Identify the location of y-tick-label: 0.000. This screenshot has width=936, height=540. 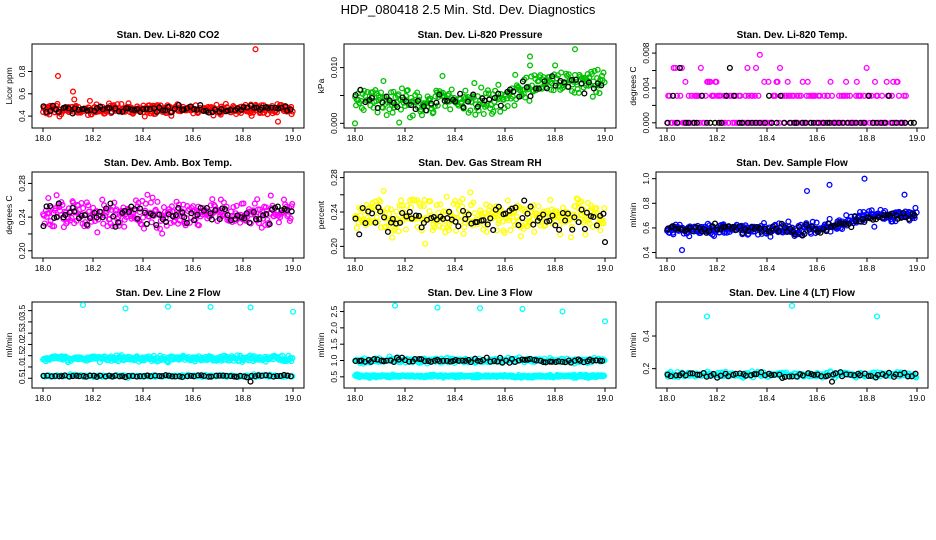
(646, 123).